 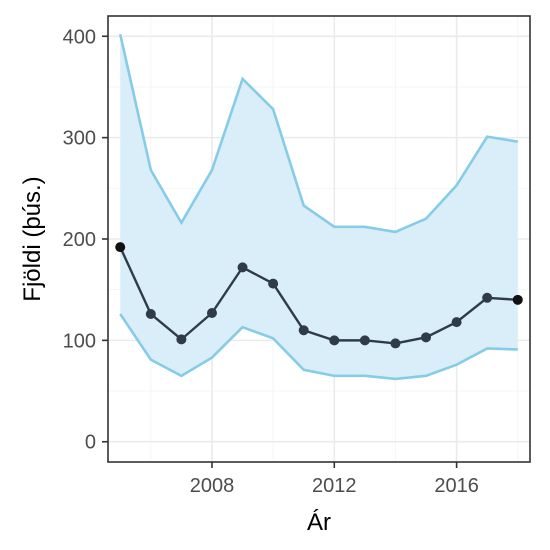 What do you see at coordinates (456, 486) in the screenshot?
I see `x-tick-label: 2016` at bounding box center [456, 486].